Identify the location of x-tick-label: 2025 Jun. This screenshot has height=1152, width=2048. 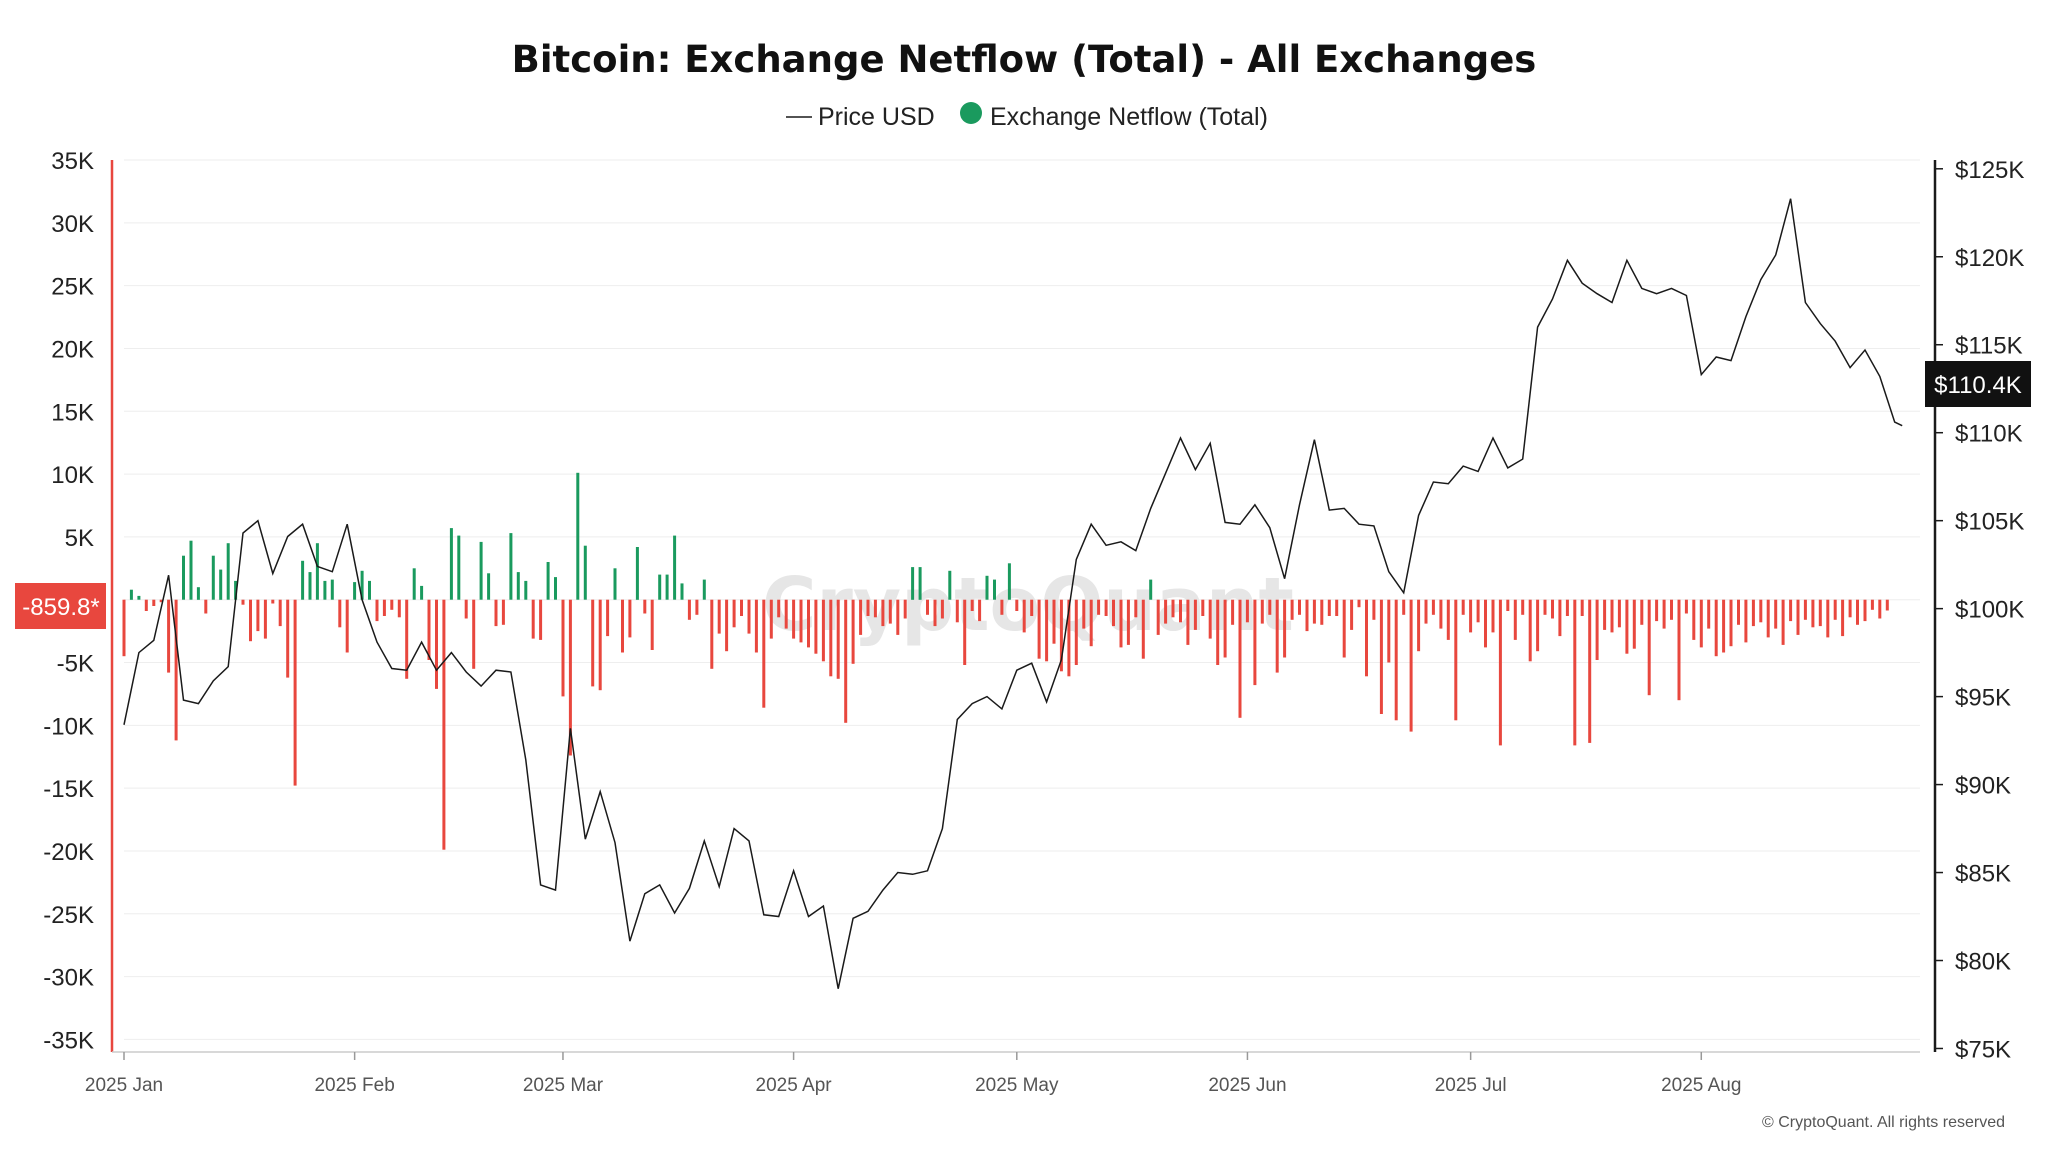
(1247, 1085).